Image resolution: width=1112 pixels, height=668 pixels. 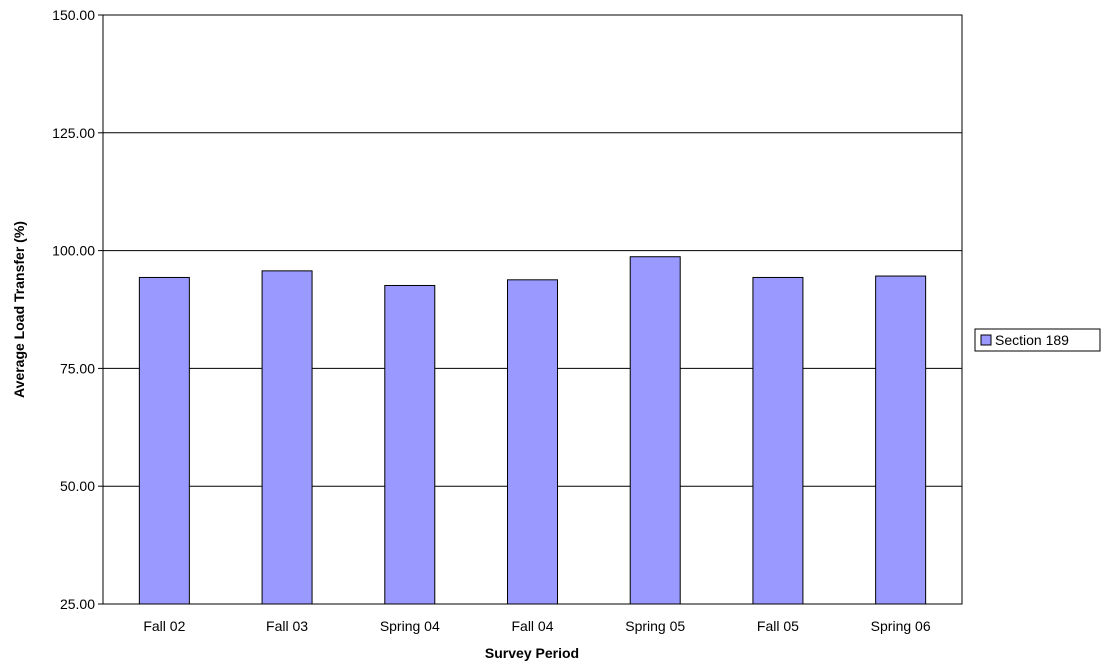 I want to click on y-tick-label: 75.00, so click(x=77, y=368).